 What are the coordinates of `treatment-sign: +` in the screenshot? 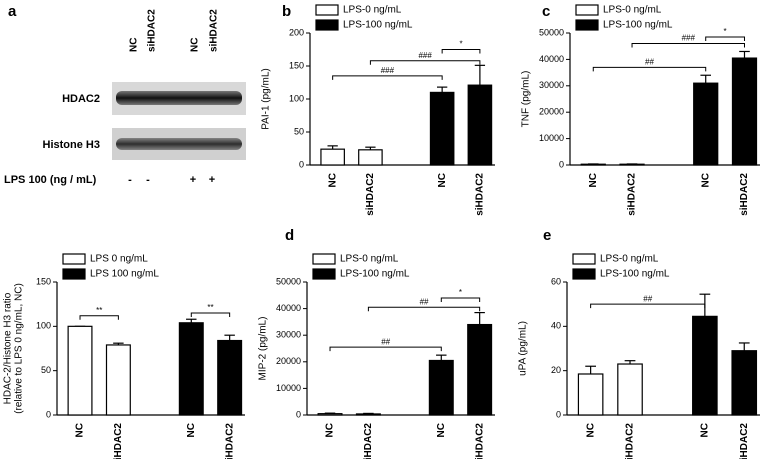 It's located at (212, 180).